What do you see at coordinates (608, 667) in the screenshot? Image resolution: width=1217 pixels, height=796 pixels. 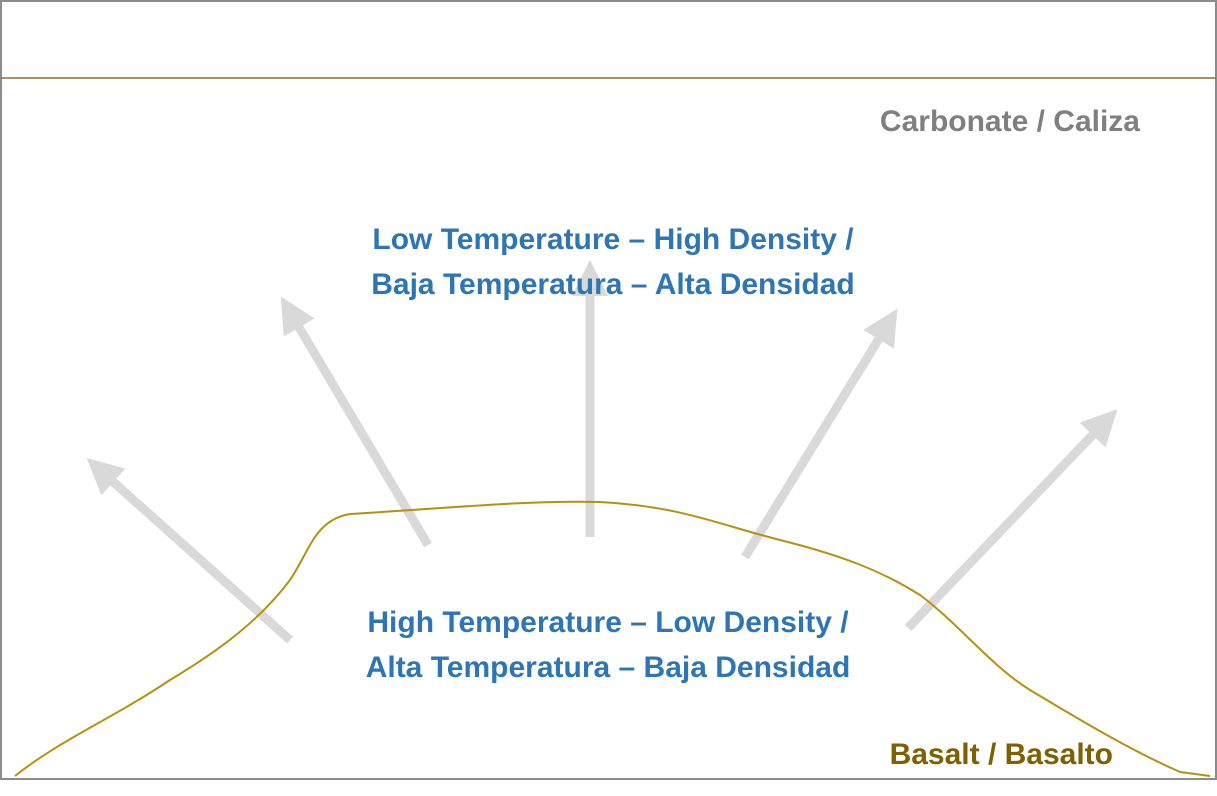 I see `region-label: Alta Temperatura – Baja Densidad` at bounding box center [608, 667].